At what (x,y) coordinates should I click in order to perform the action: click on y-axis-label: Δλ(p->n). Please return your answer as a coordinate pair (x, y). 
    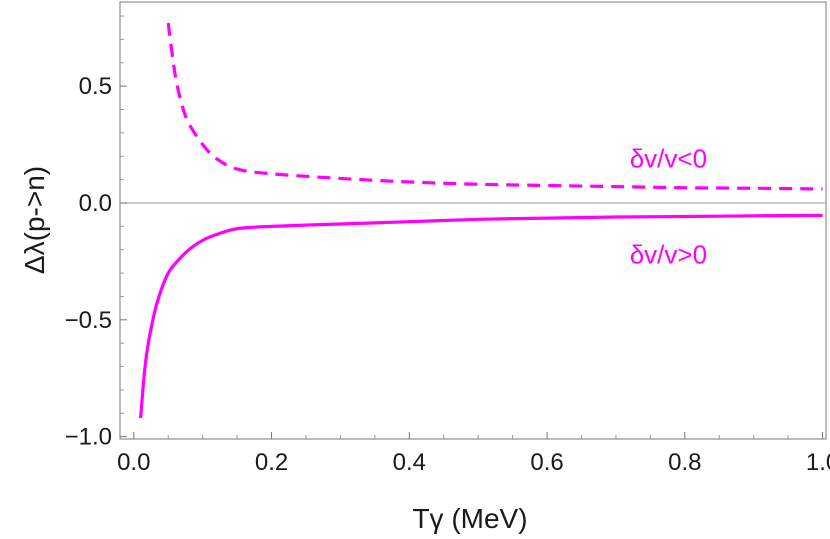
    Looking at the image, I should click on (34, 220).